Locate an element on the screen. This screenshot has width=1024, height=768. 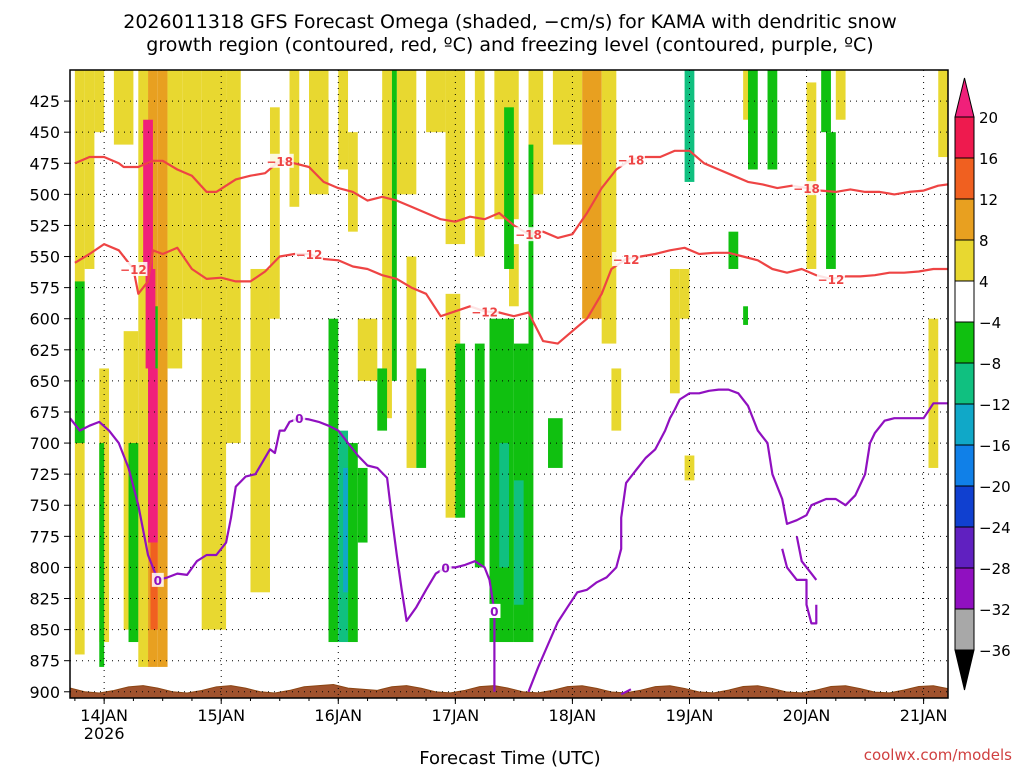
x-tick-label: 17JAN is located at coordinates (455, 715).